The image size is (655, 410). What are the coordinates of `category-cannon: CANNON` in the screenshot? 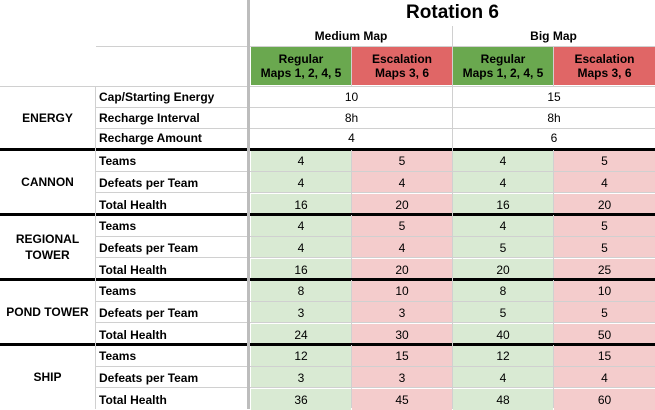 It's located at (47, 181).